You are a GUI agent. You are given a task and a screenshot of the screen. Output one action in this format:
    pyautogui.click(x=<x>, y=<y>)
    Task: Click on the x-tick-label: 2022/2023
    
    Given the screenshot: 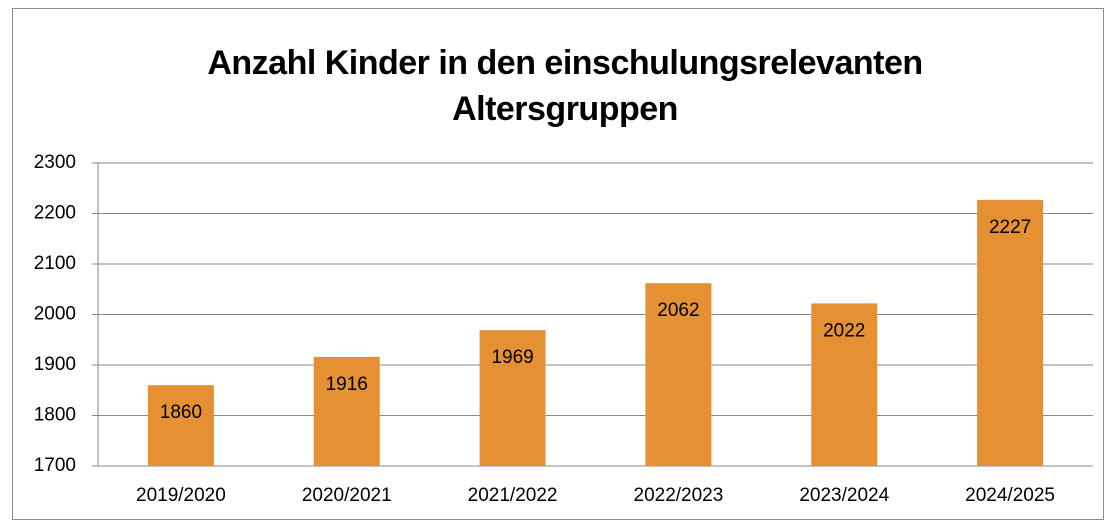 What is the action you would take?
    pyautogui.click(x=679, y=495)
    